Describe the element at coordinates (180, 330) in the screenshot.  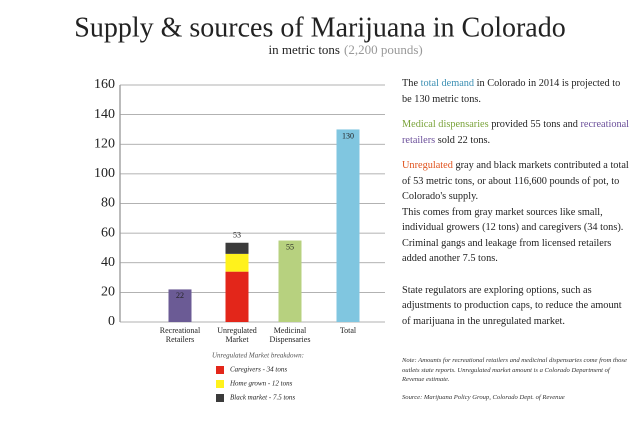
I see `x-tick-label: Recreational` at that location.